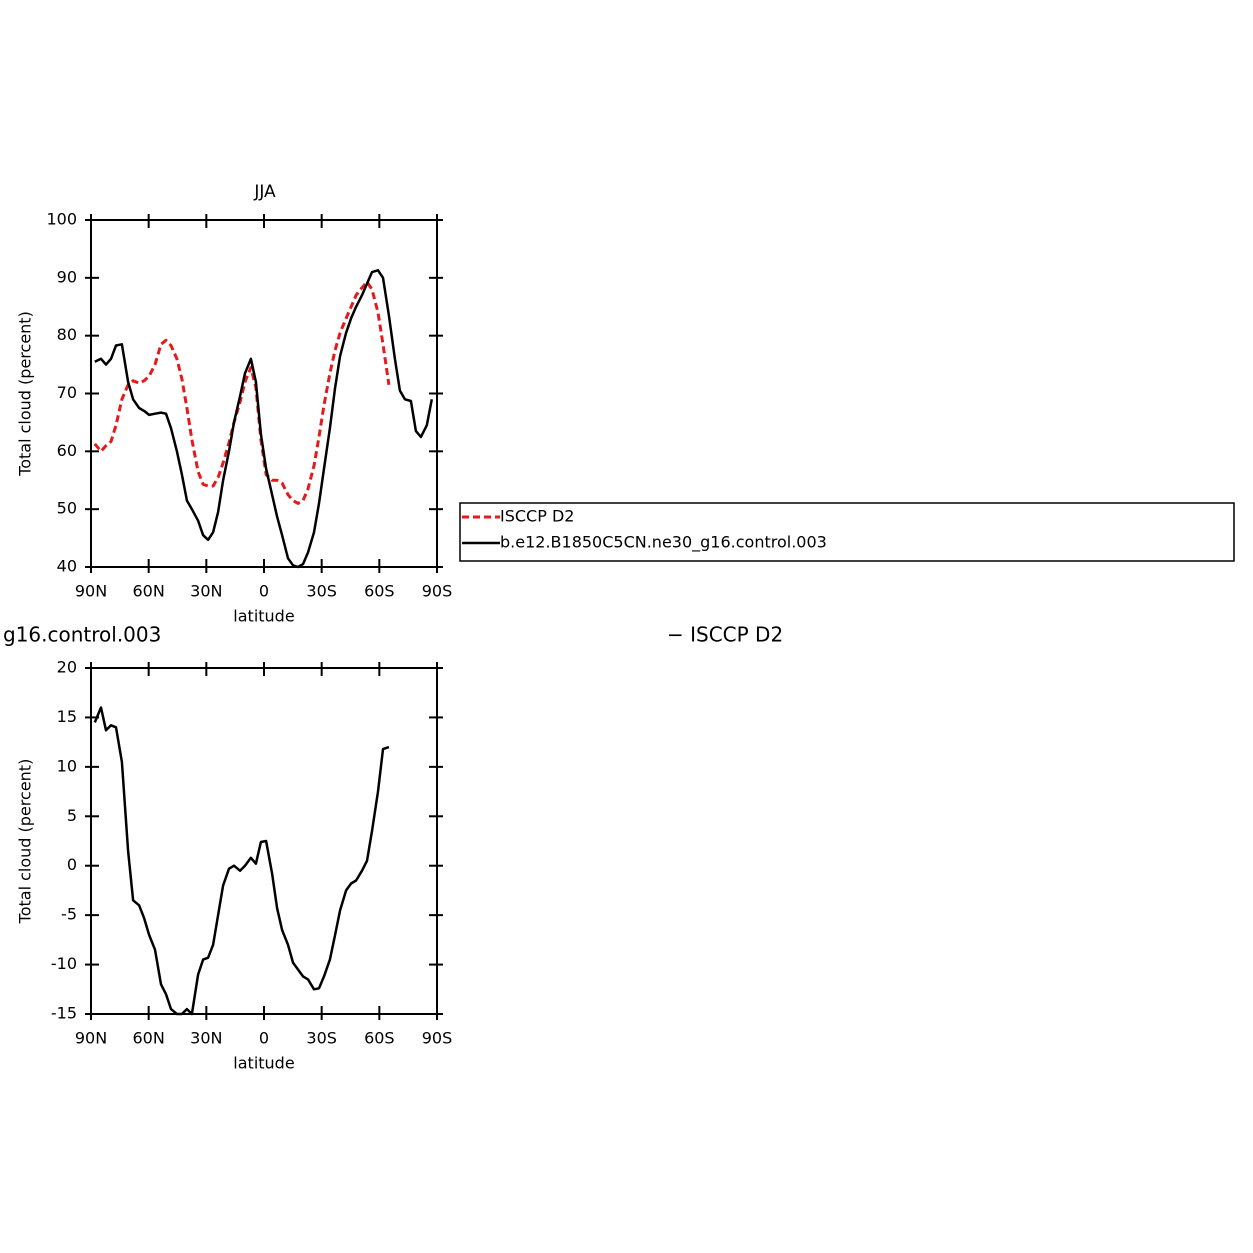 The width and height of the screenshot is (1253, 1253). What do you see at coordinates (69, 914) in the screenshot?
I see `y-tick-label: -5` at bounding box center [69, 914].